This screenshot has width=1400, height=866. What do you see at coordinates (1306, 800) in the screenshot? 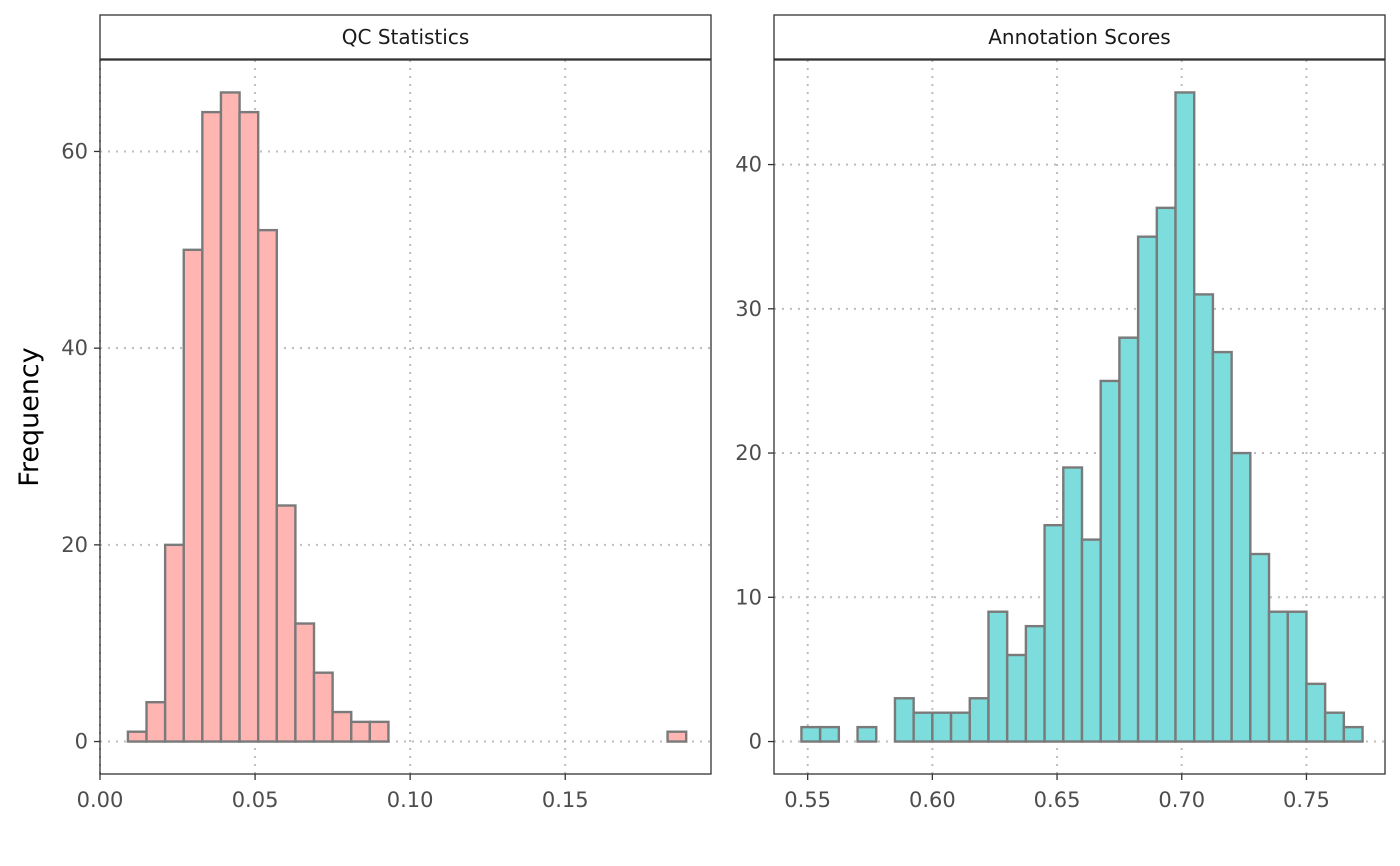
I see `annotation-scores-x-tick-label: 0.75` at bounding box center [1306, 800].